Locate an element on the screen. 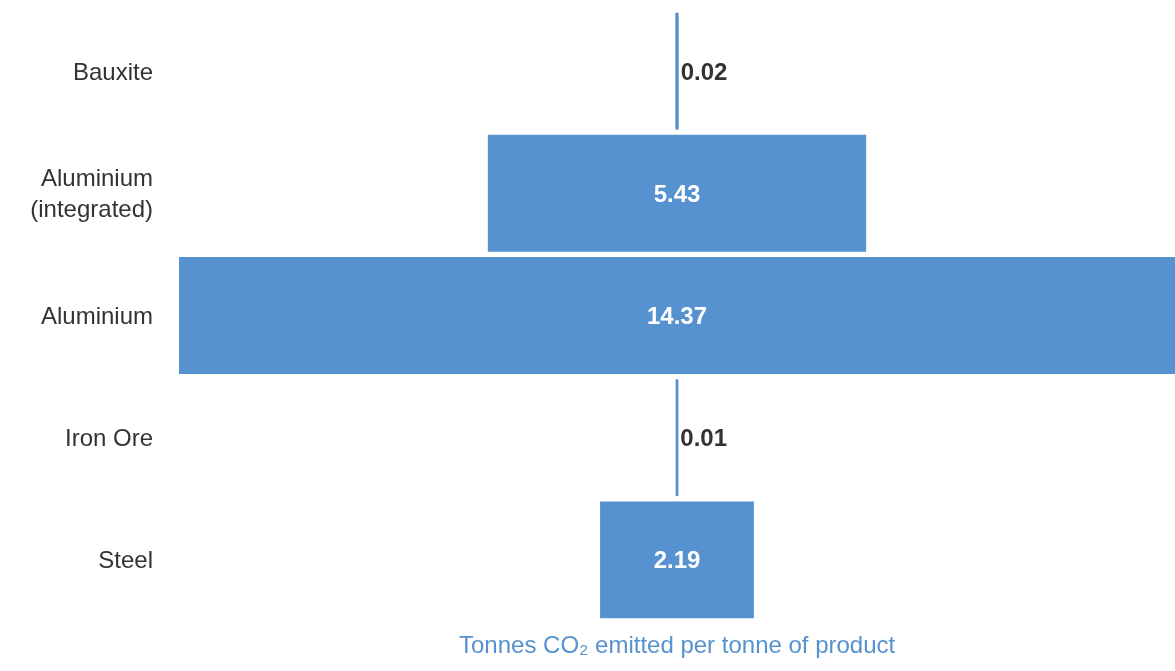  text: Tonnes CO₂ emitted per tonne of product is located at coordinates (677, 644).